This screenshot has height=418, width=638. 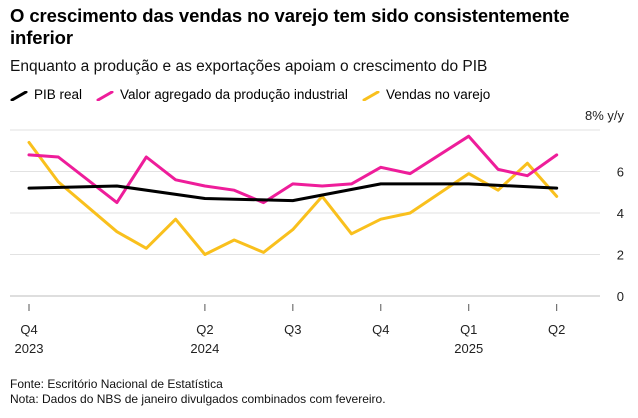 What do you see at coordinates (620, 296) in the screenshot?
I see `y-tick-label-0: 0` at bounding box center [620, 296].